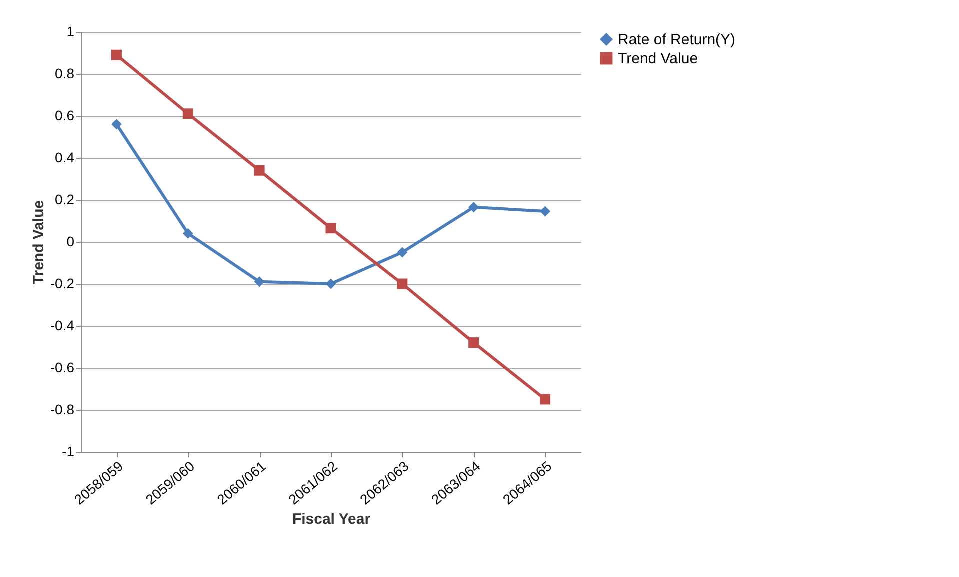 This screenshot has width=959, height=577. I want to click on y-tick-label: -1, so click(68, 452).